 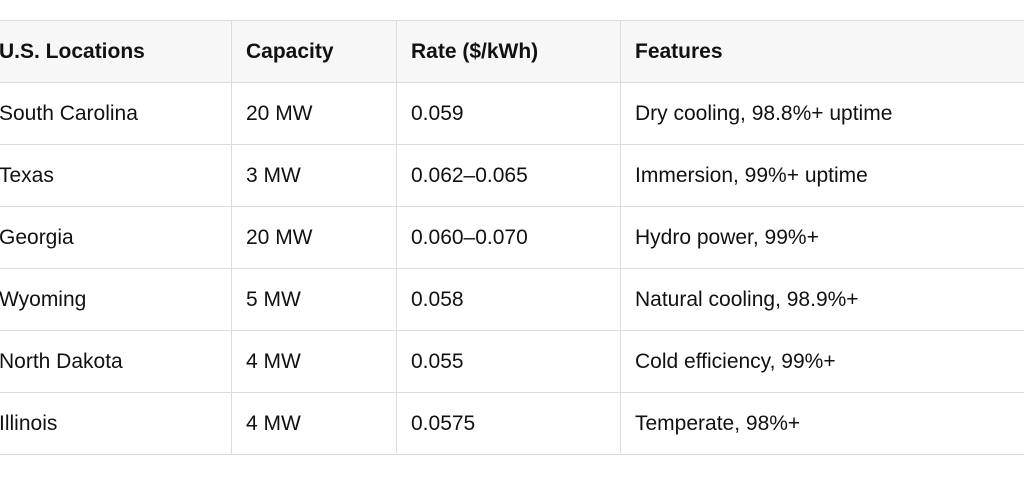 What do you see at coordinates (314, 51) in the screenshot?
I see `header-cell: Capacity` at bounding box center [314, 51].